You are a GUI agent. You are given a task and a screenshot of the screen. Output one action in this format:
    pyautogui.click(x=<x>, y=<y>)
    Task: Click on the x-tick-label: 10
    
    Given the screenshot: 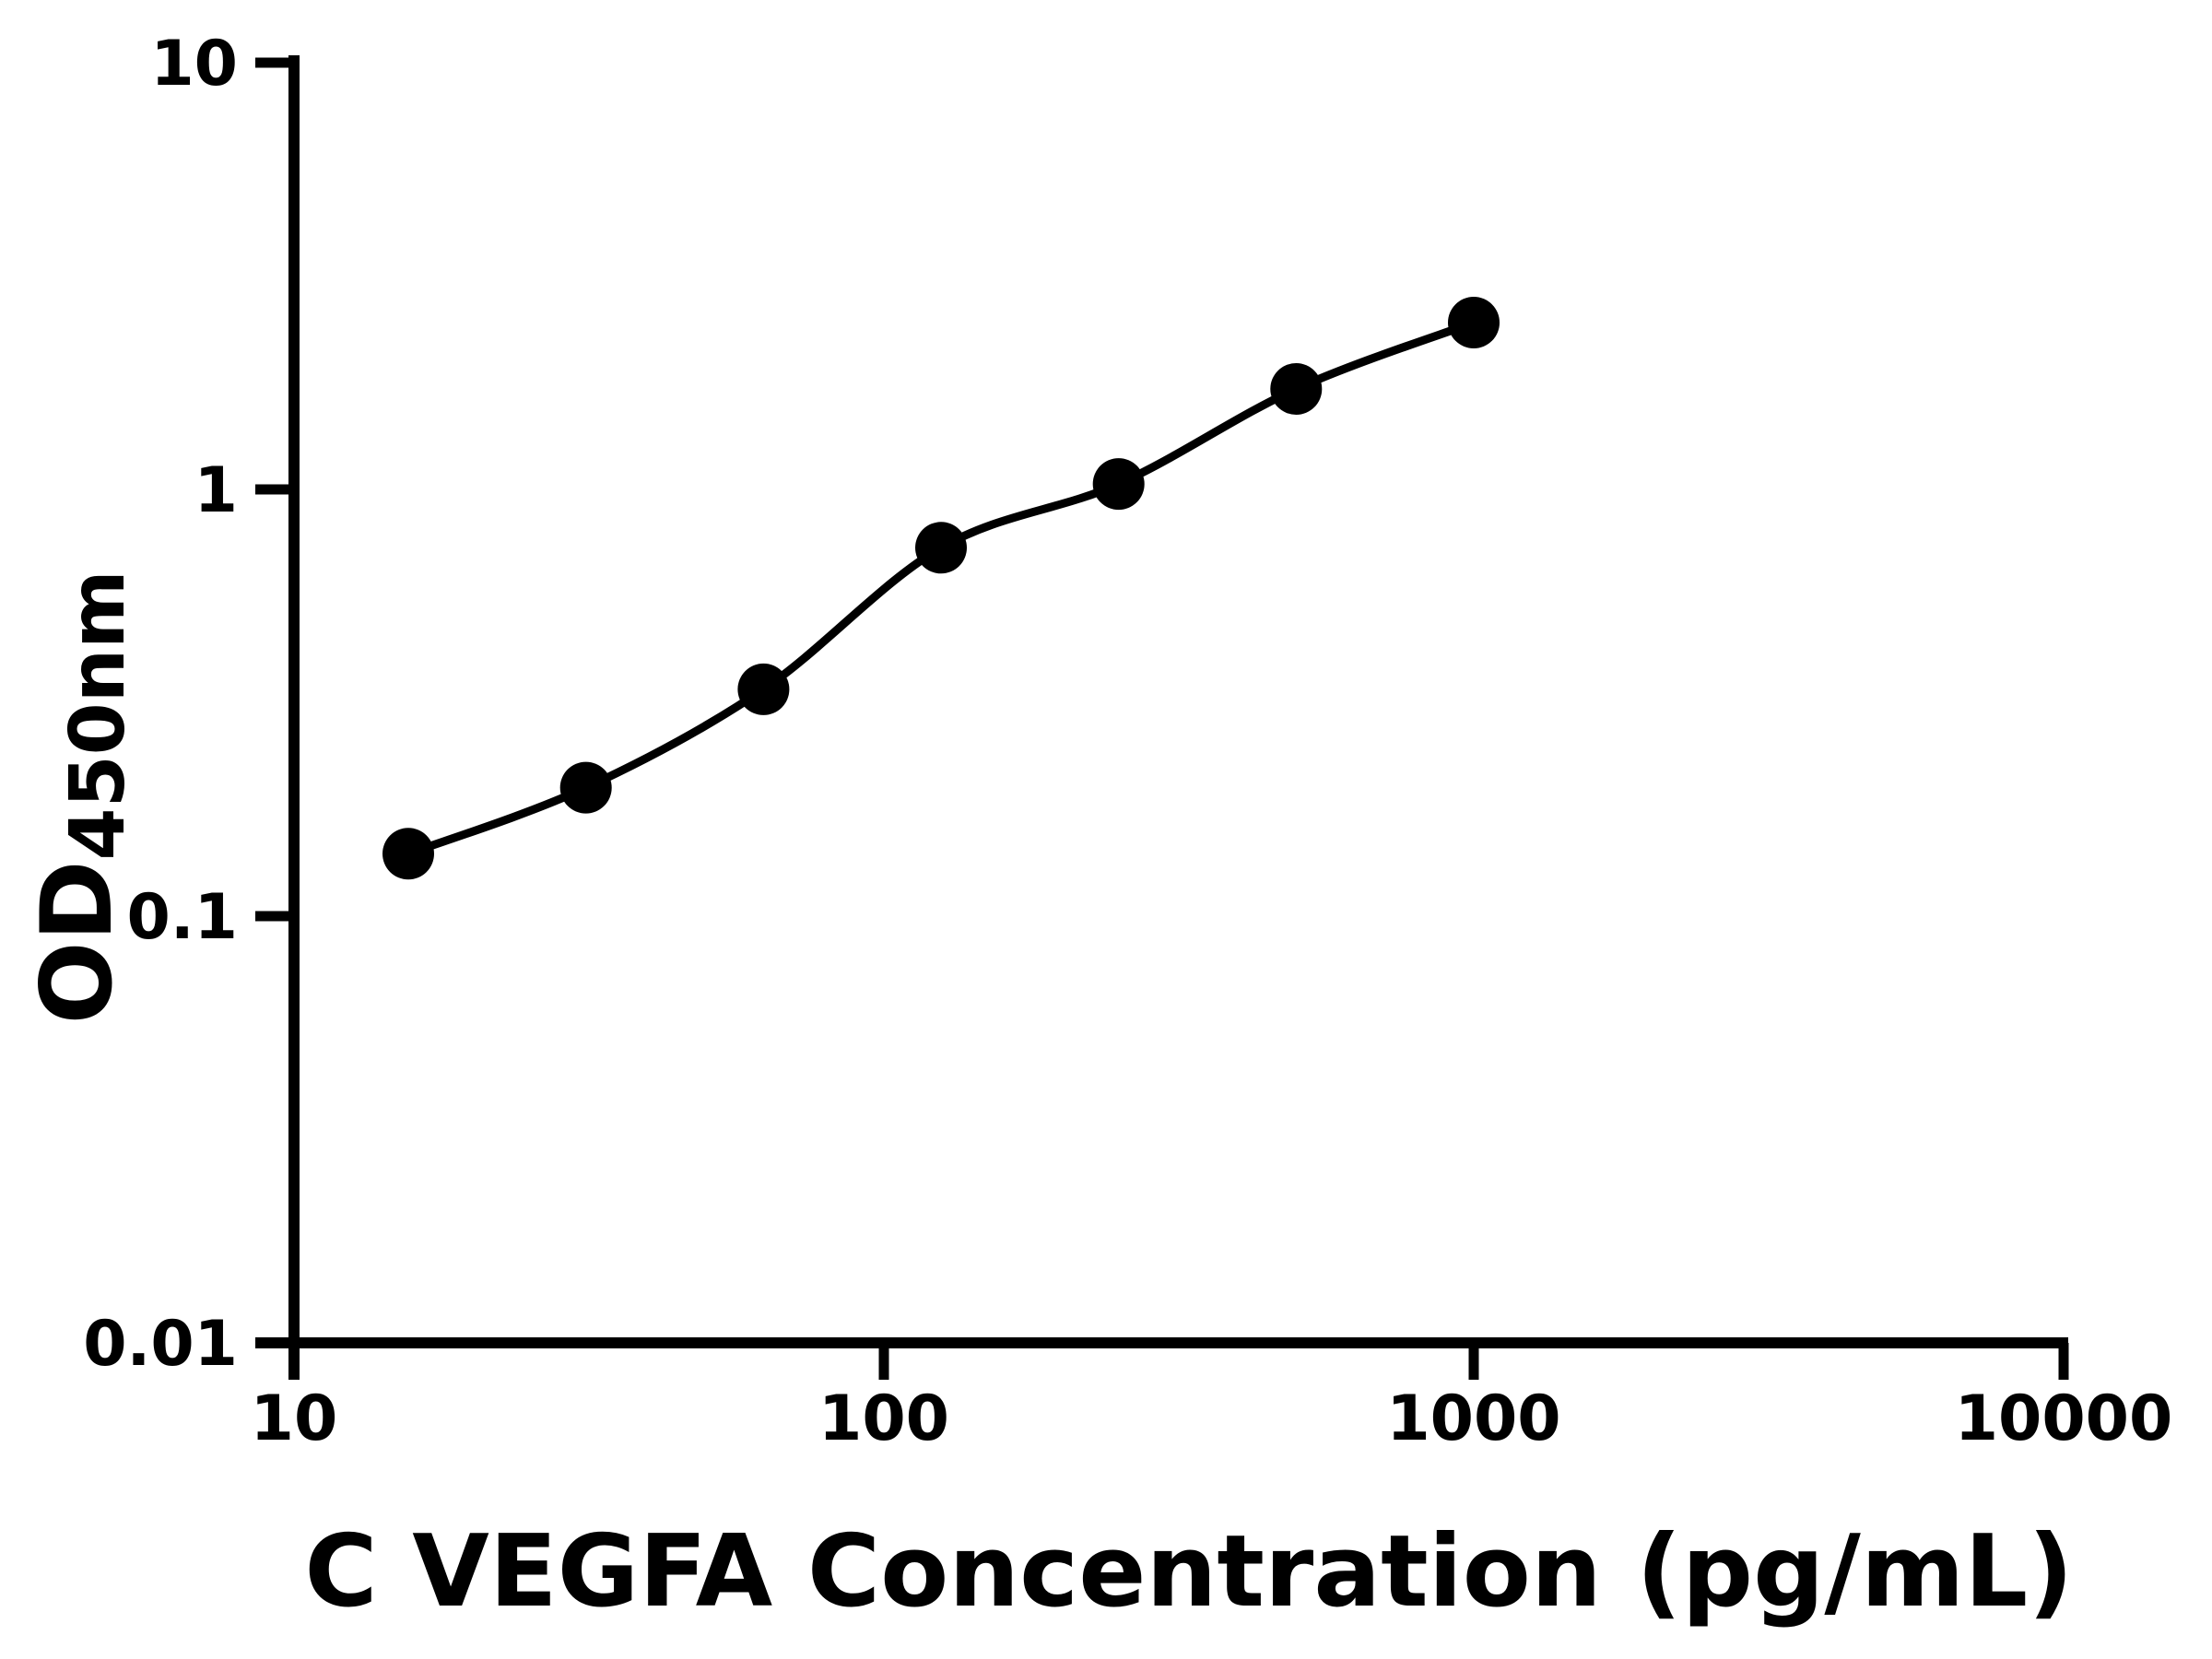 What is the action you would take?
    pyautogui.click(x=294, y=1418)
    